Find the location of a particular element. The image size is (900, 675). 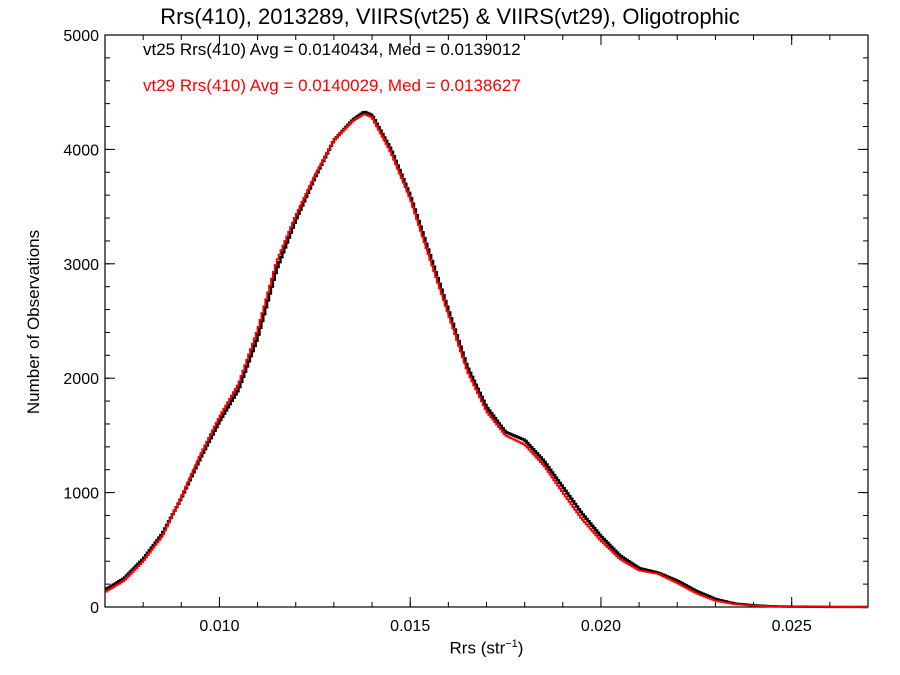

x-tick-label: 0.020 is located at coordinates (601, 626).